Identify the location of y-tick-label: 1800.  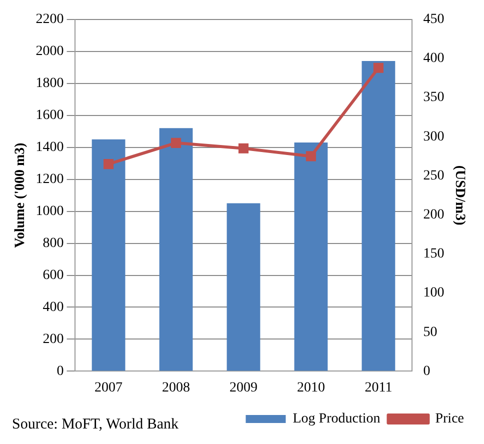
(50, 84).